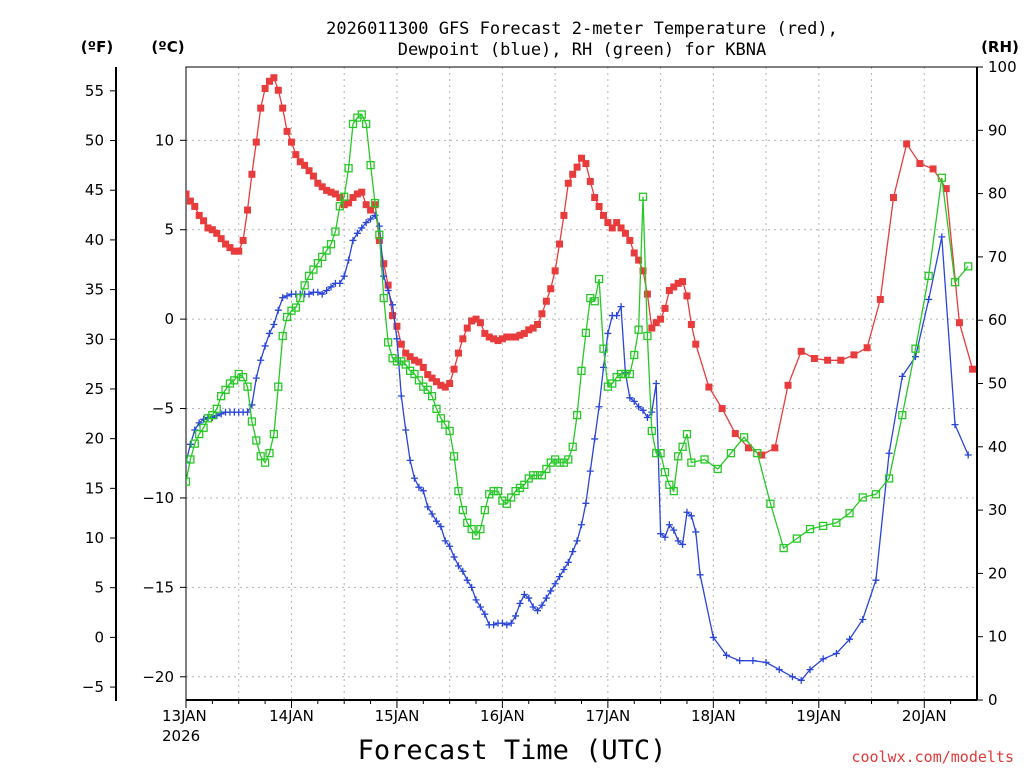 The image size is (1024, 768). I want to click on credit-text: coolwx.com/modelts, so click(932, 757).